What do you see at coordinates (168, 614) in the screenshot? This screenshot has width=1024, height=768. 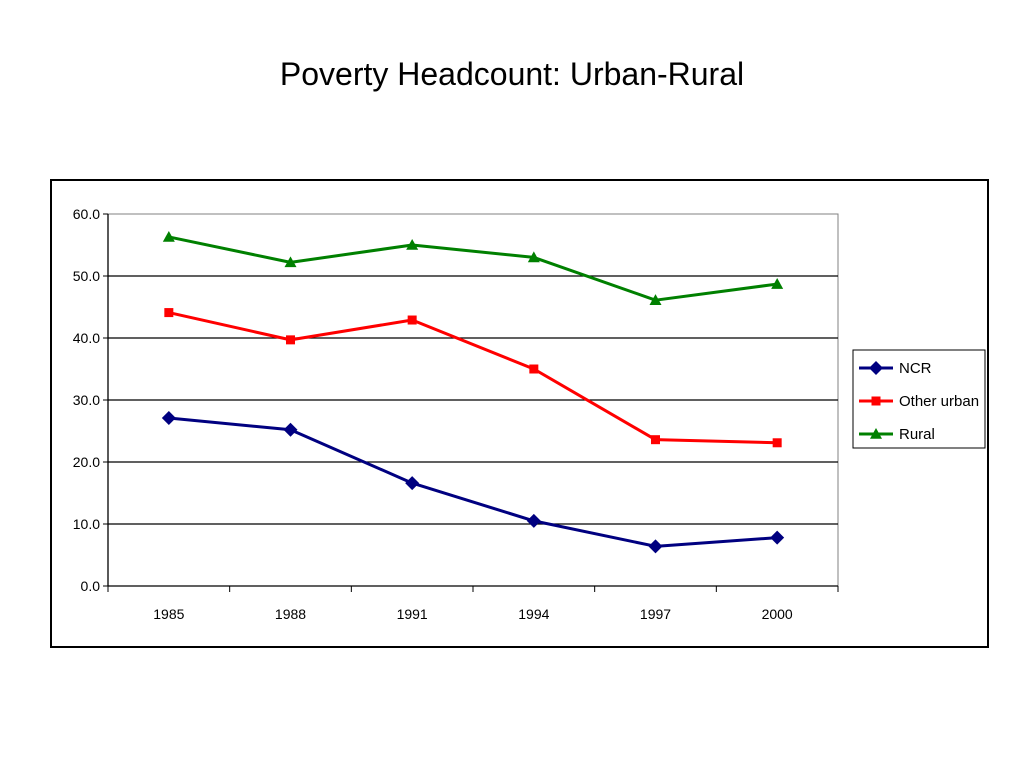 I see `x-tick-label: 1985` at bounding box center [168, 614].